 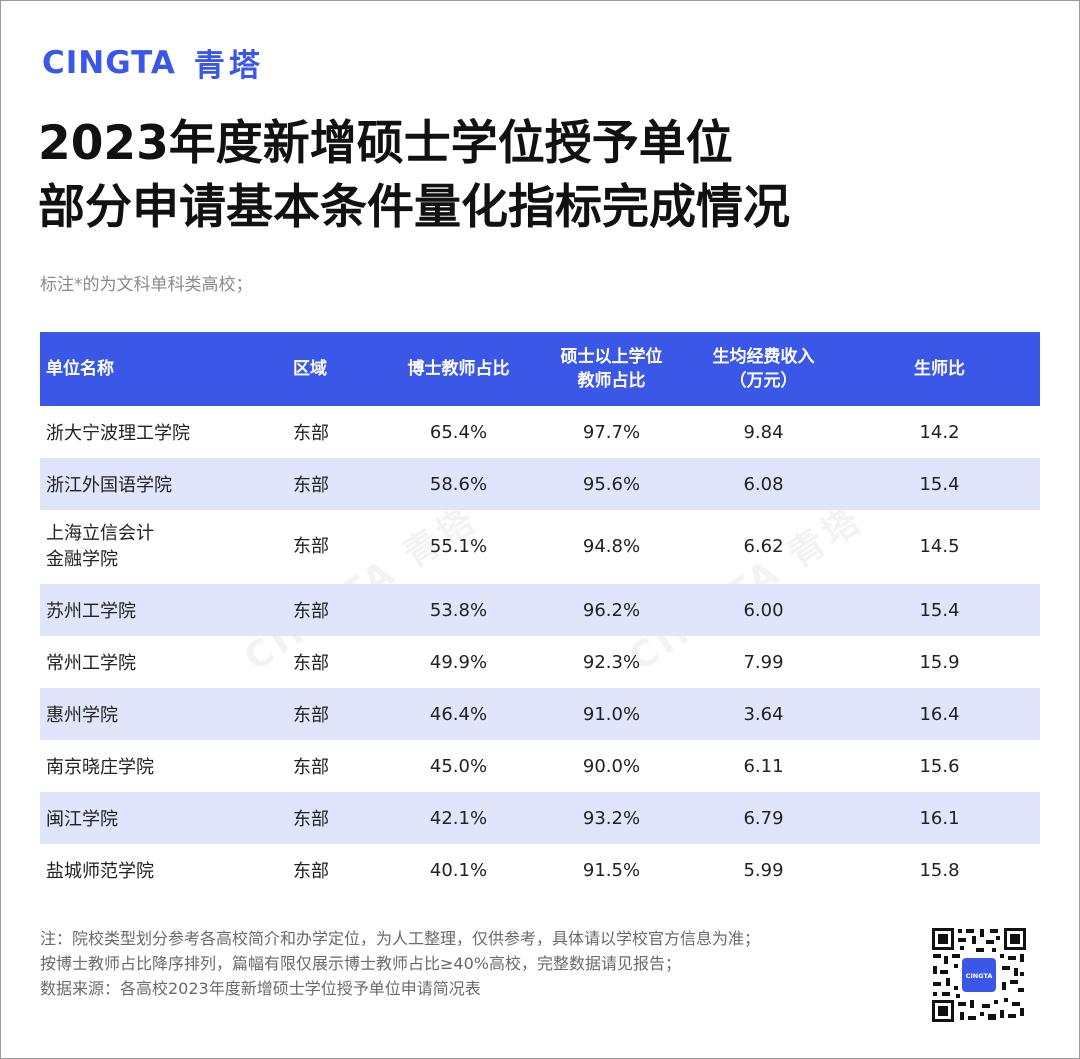 I want to click on table-row: 上海立信会计 金融学院 东部 55.1% 94.8% 6.62 14.5, so click(x=540, y=547).